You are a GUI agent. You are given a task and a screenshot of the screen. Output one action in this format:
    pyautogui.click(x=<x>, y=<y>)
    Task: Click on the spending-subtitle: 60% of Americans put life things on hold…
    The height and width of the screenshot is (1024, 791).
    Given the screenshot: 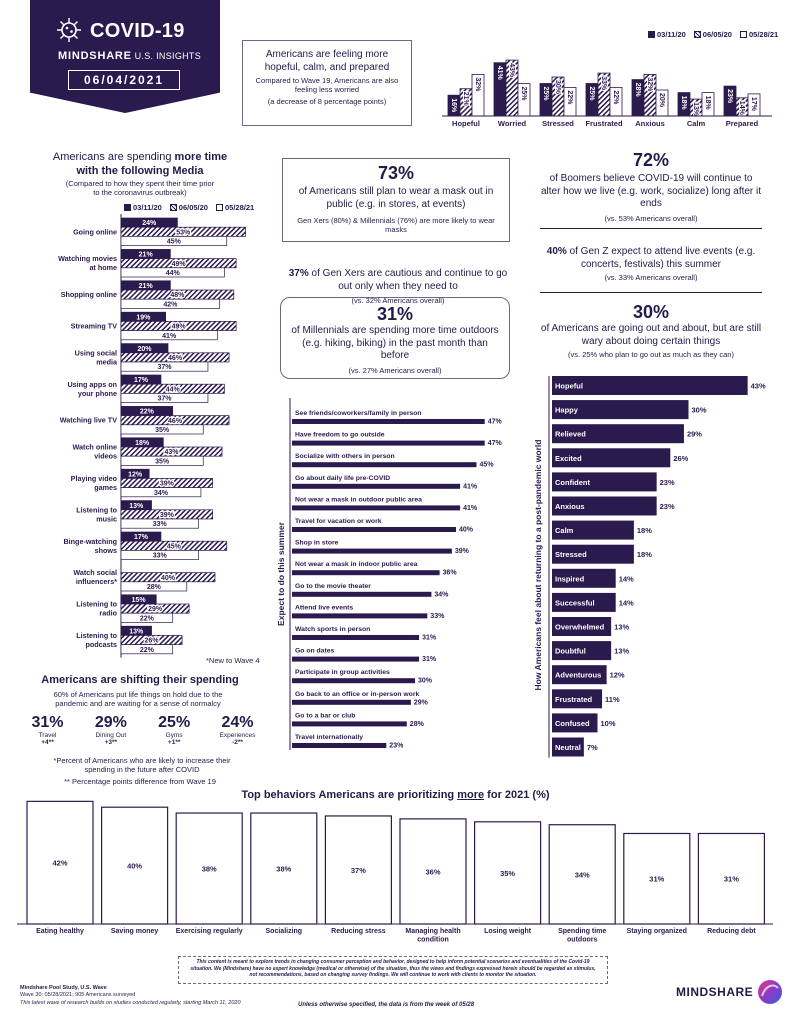 What is the action you would take?
    pyautogui.click(x=138, y=699)
    